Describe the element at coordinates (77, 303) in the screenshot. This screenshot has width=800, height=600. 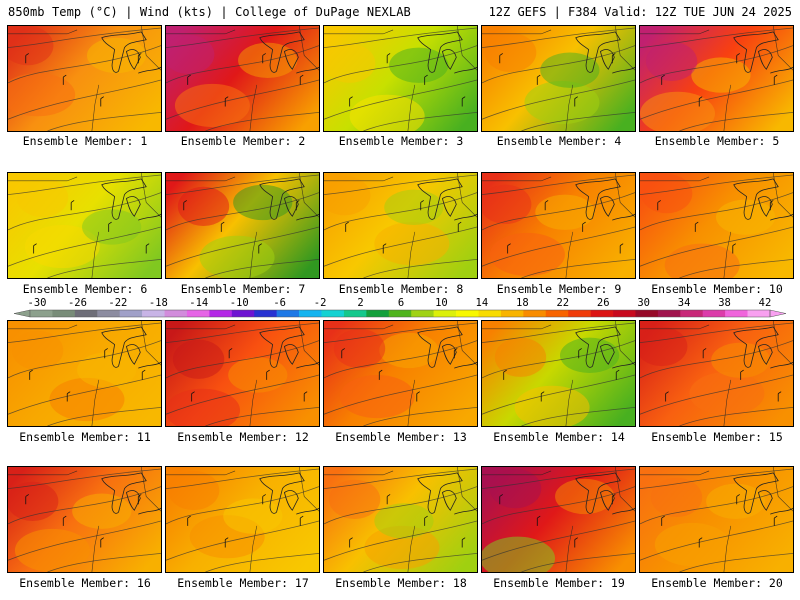
I see `colorbar-tick-label: -26` at that location.